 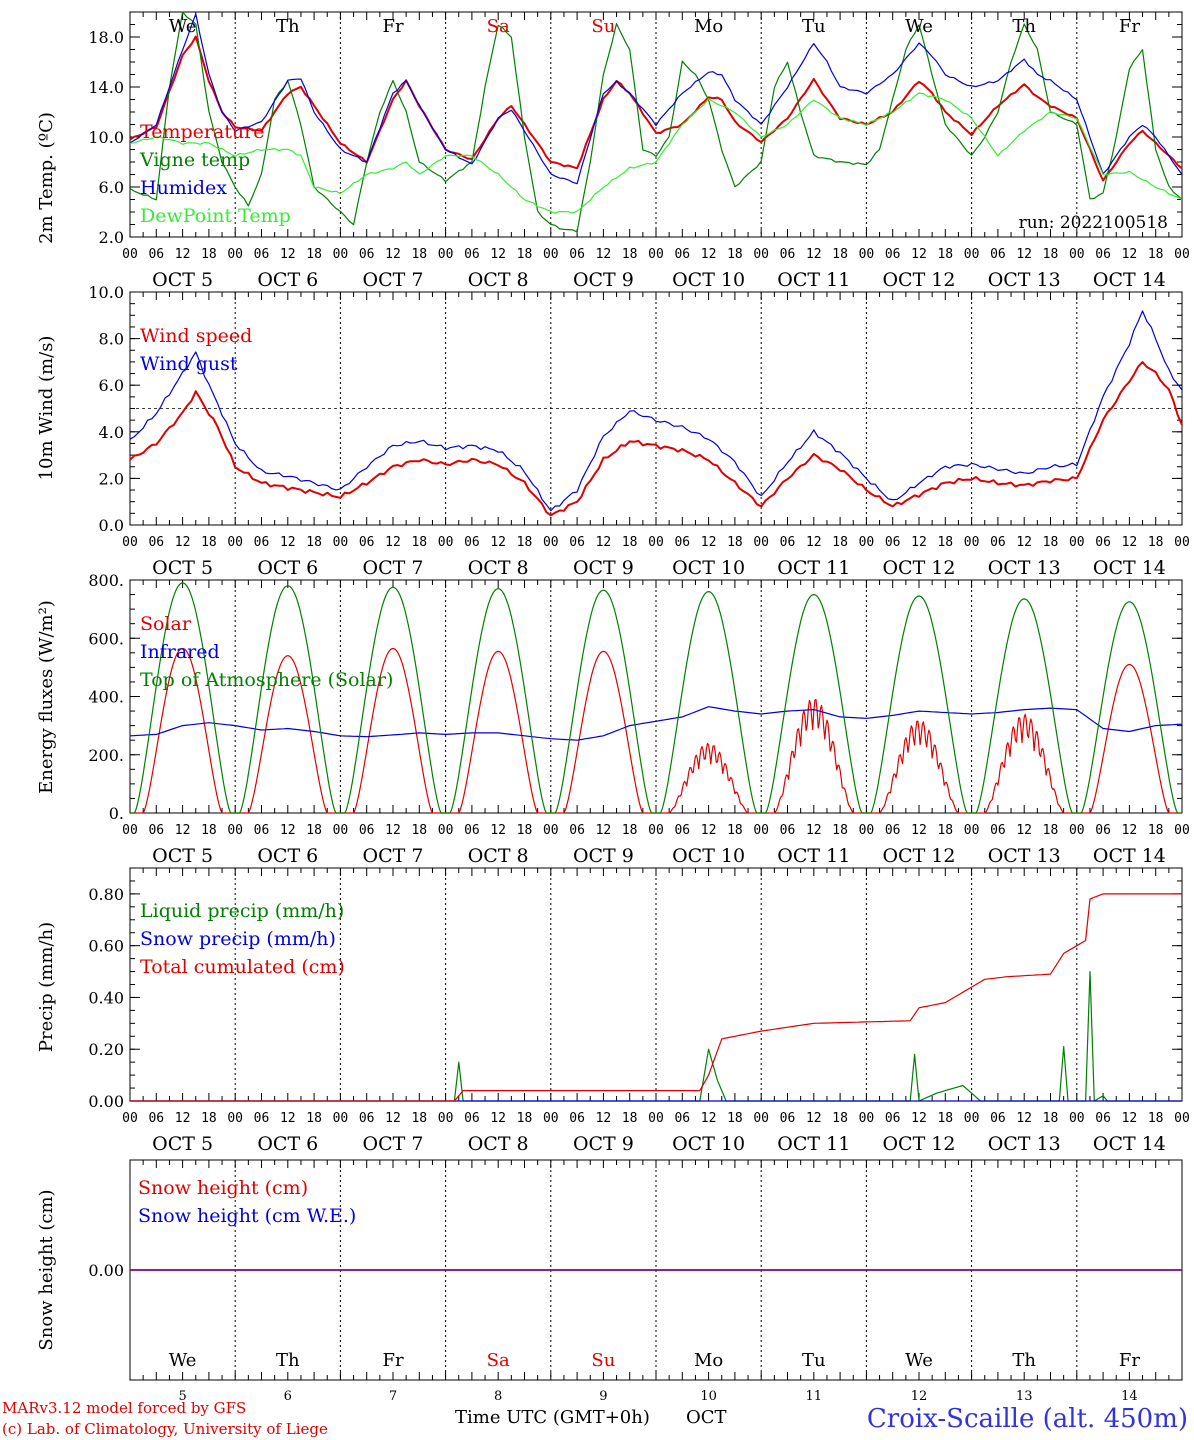 What do you see at coordinates (116, 813) in the screenshot?
I see `y-tick-label: 0.` at bounding box center [116, 813].